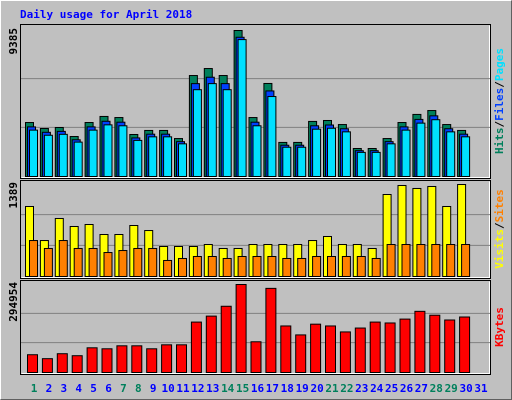  I want to click on chart-title: Daily usage for April 2018, so click(106, 14).